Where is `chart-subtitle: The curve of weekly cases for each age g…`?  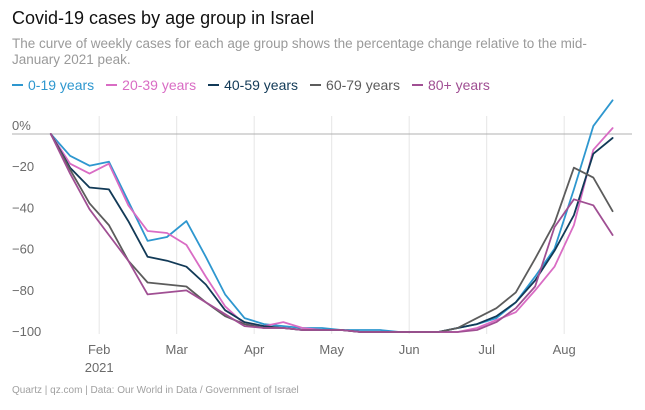
chart-subtitle: The curve of weekly cases for each age g… is located at coordinates (299, 51).